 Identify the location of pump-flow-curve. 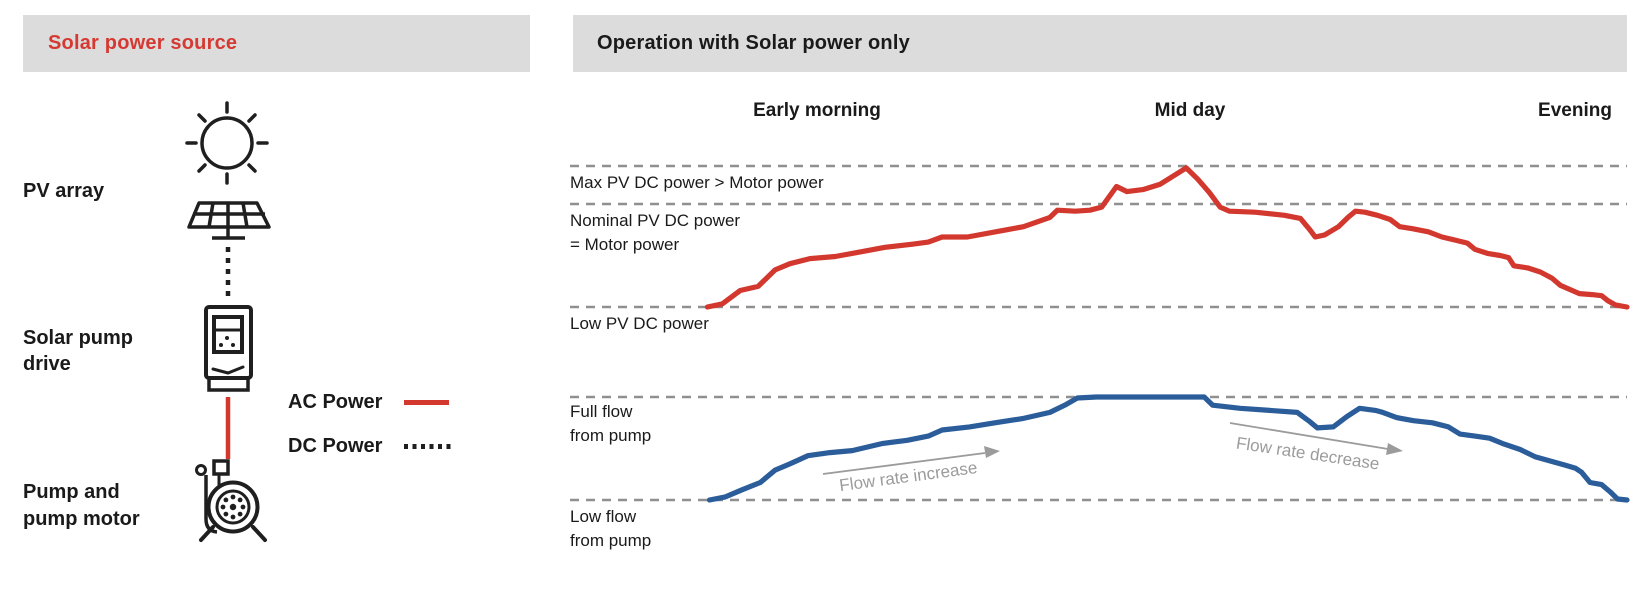
(1168, 448).